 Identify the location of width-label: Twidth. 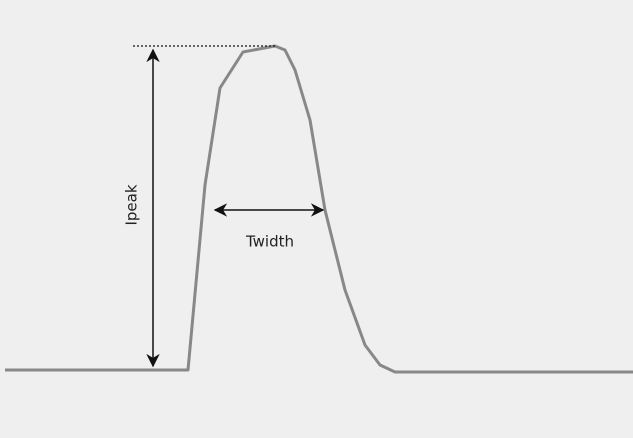
(269, 242).